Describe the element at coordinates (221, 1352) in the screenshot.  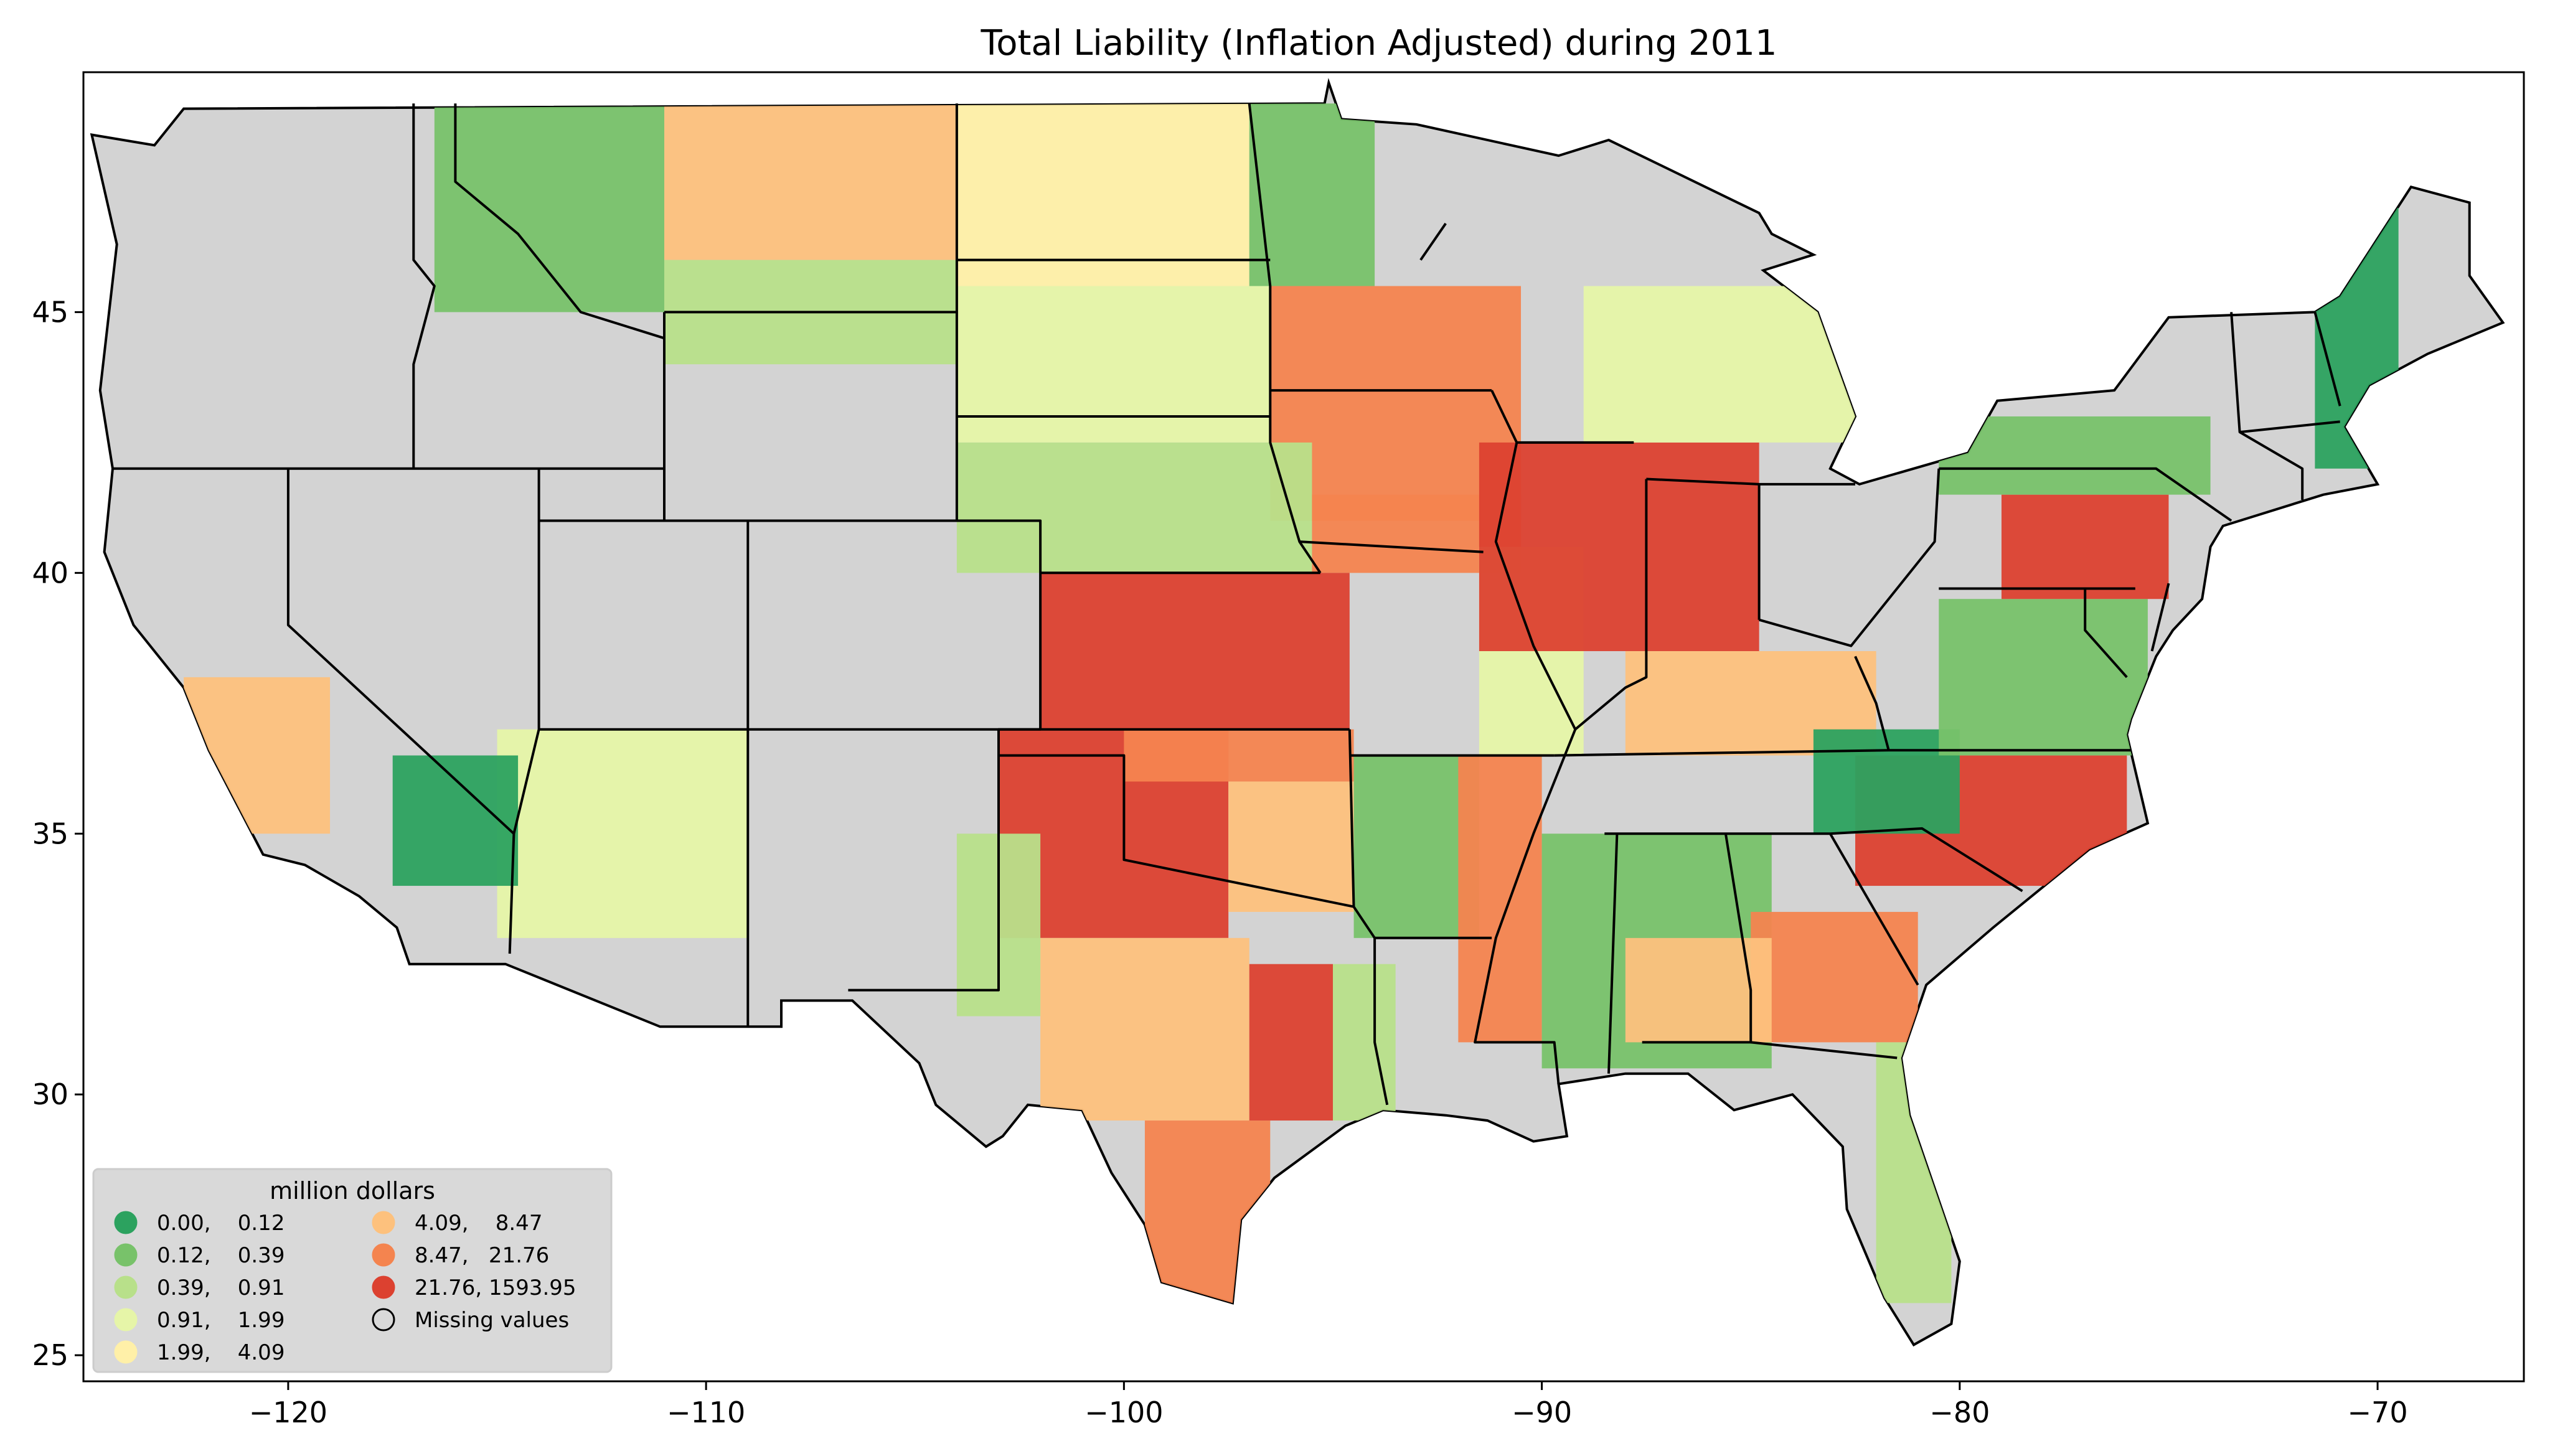
I see `legend-label: 1.99, 4.09` at that location.